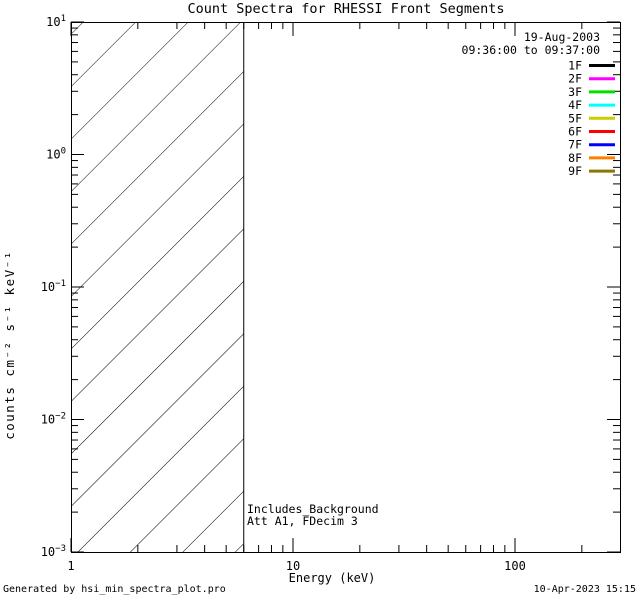  I want to click on footer-timestamp: 10-Apr-2023 15:15, so click(585, 589).